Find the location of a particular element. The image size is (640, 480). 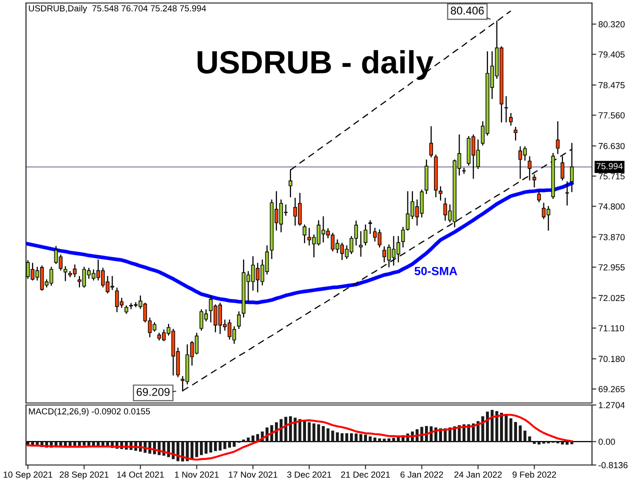

x-tick-label: 6 Jan 2022 is located at coordinates (421, 474).